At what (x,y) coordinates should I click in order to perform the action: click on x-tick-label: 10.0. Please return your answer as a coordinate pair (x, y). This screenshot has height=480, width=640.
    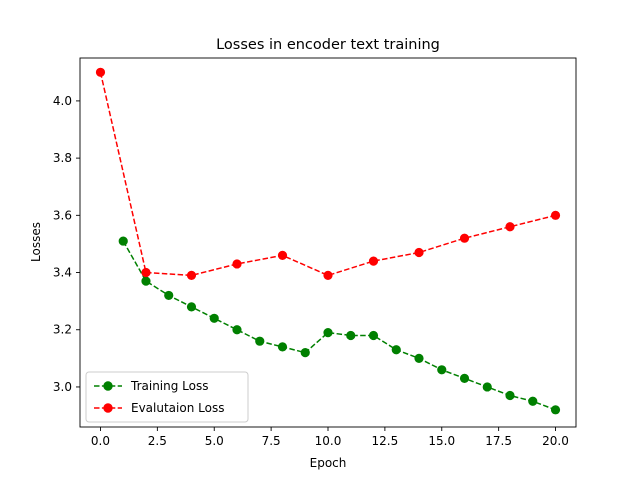
    Looking at the image, I should click on (328, 441).